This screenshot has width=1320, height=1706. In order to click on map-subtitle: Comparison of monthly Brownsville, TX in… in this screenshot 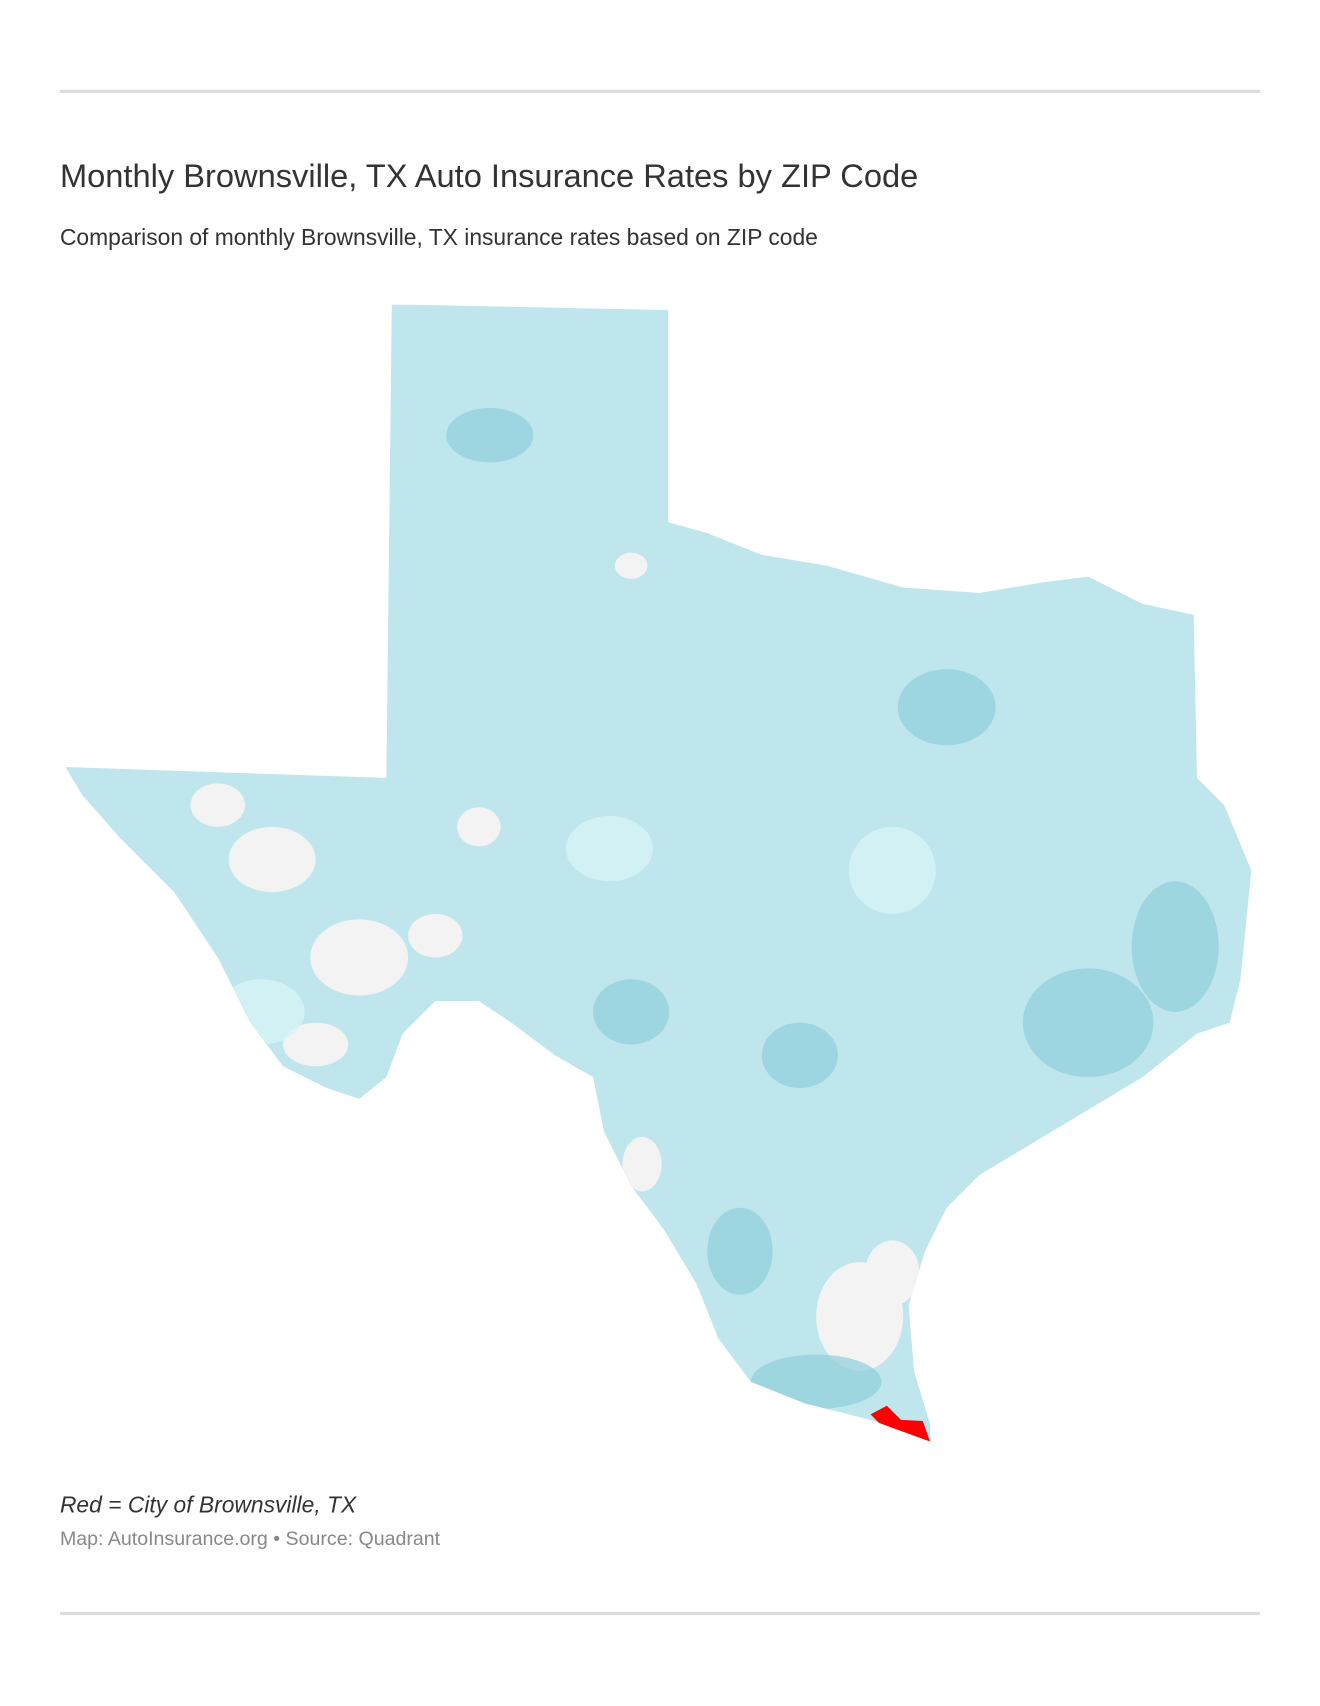, I will do `click(439, 237)`.